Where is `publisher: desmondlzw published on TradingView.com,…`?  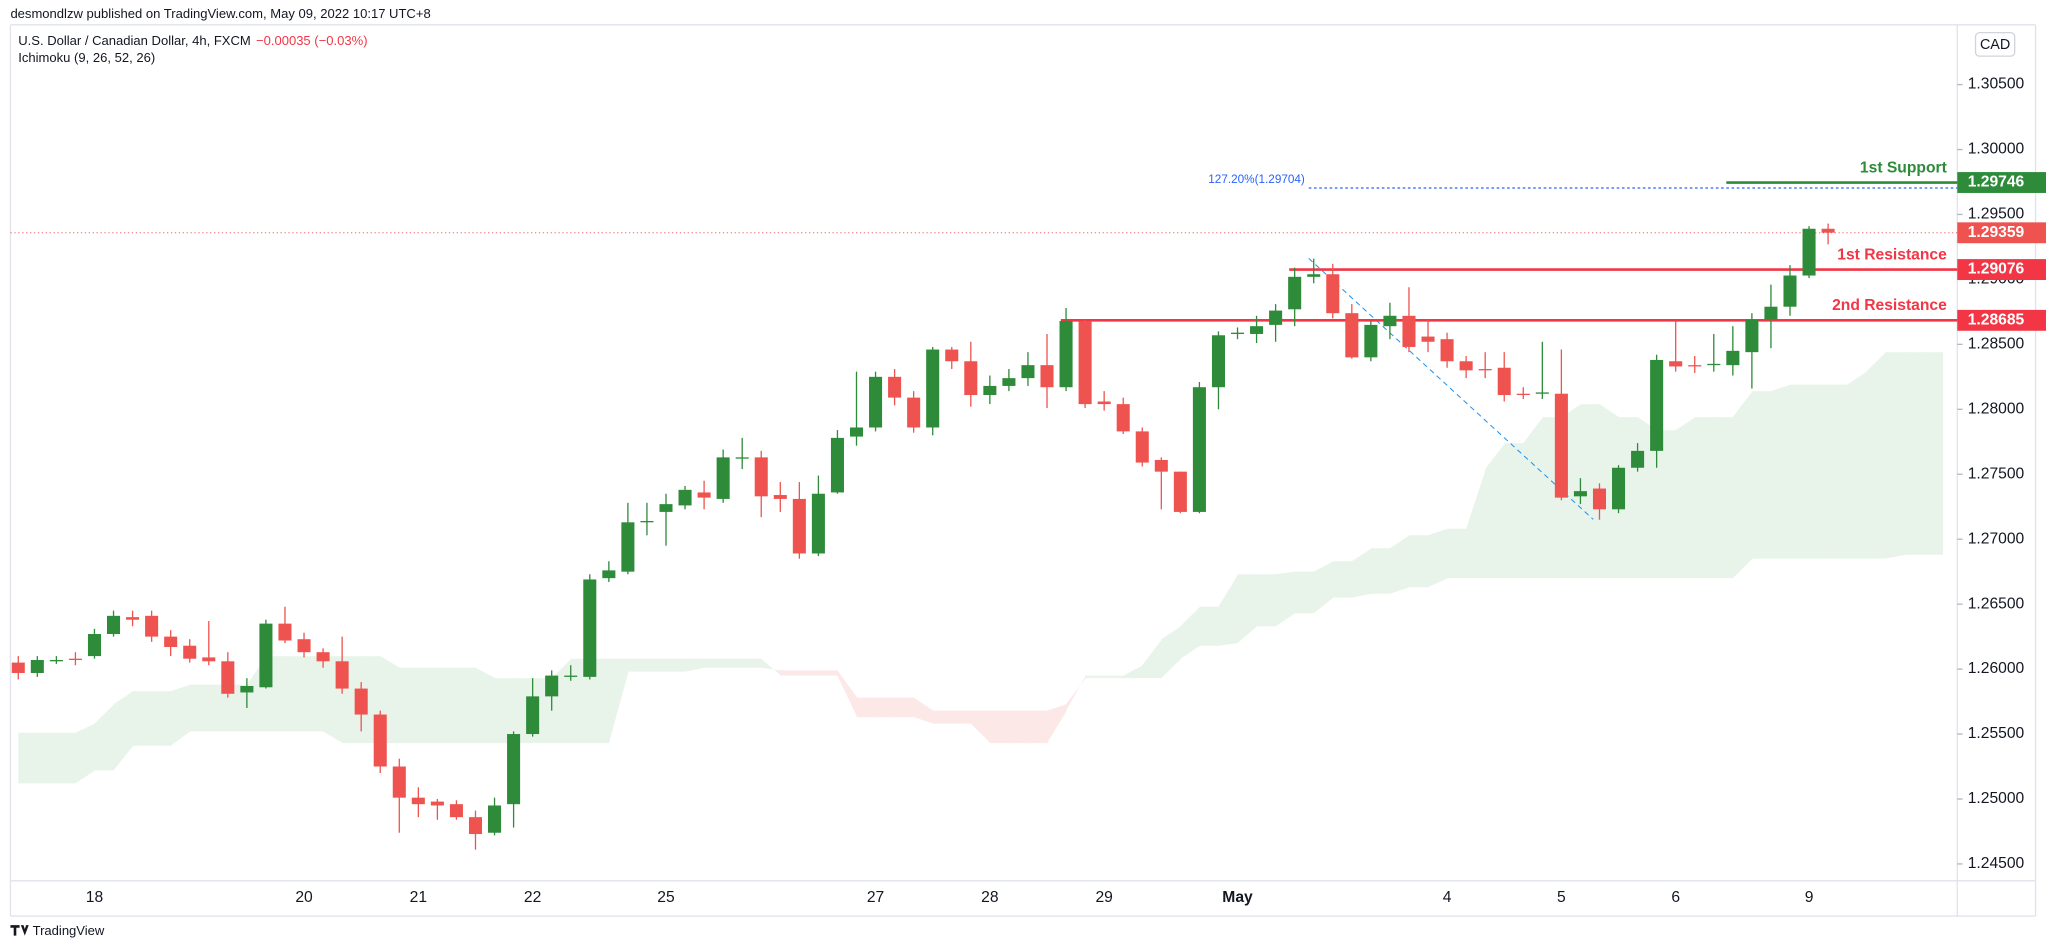
publisher: desmondlzw published on TradingView.com,… is located at coordinates (220, 13).